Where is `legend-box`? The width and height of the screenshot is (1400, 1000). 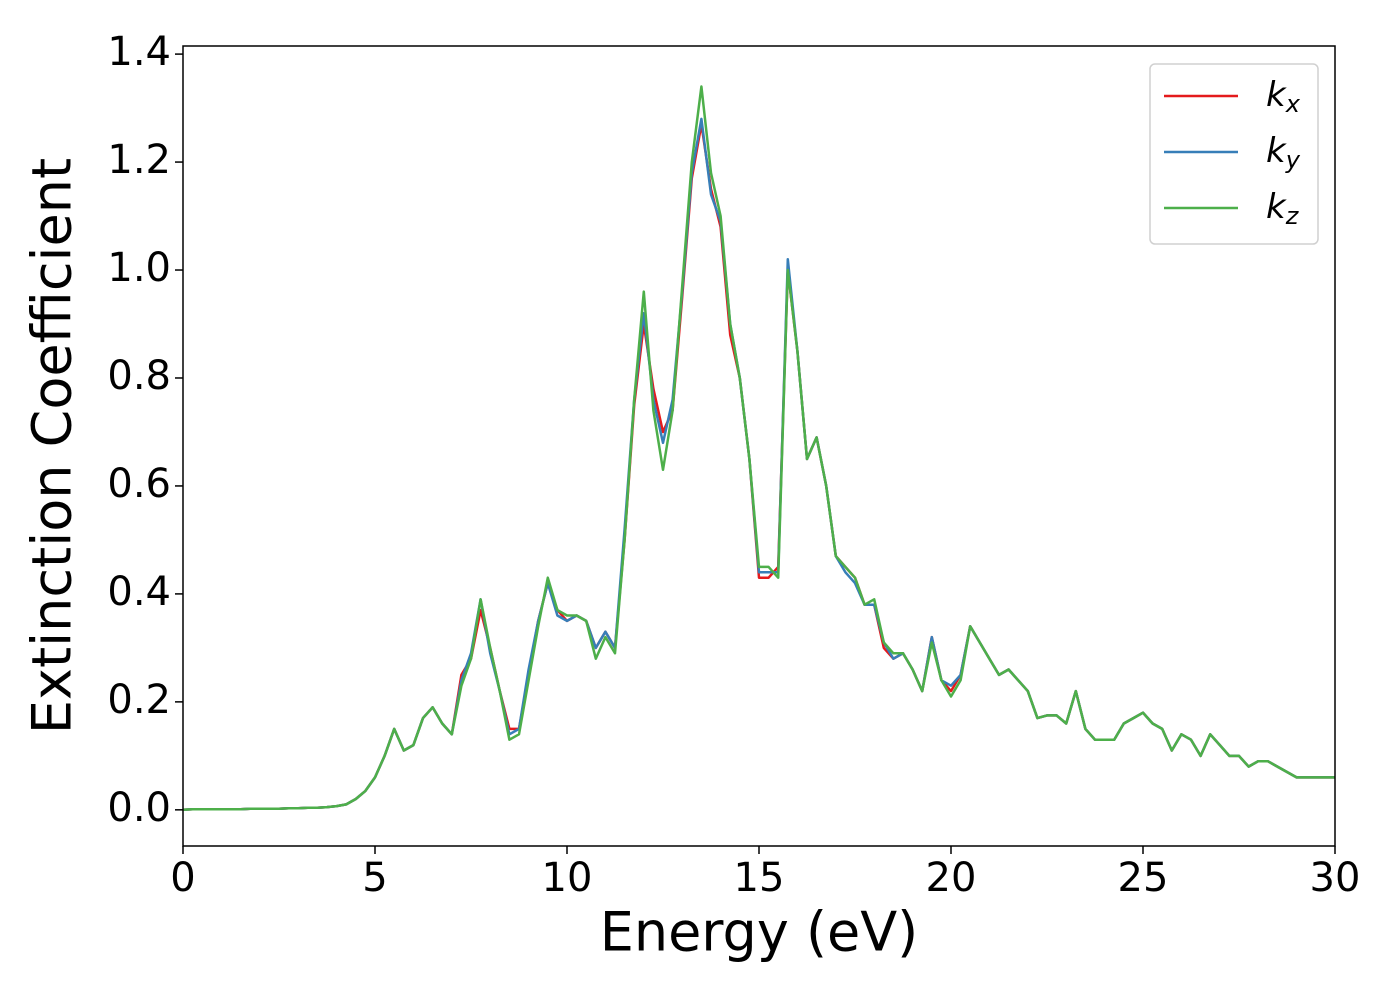 legend-box is located at coordinates (1234, 154).